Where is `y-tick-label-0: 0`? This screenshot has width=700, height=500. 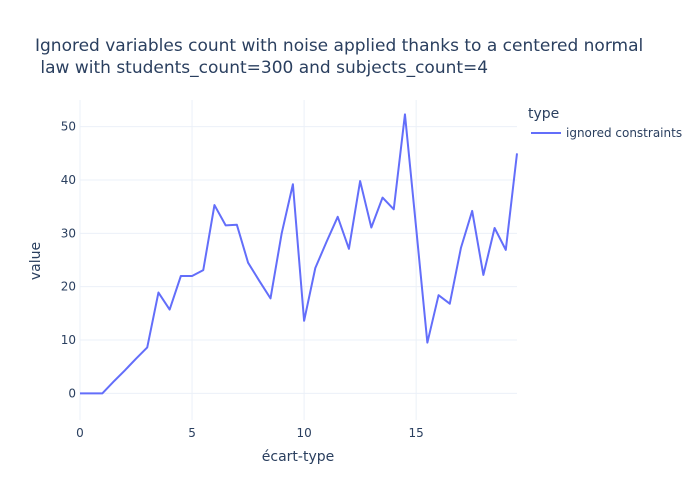
y-tick-label-0: 0 is located at coordinates (72, 393).